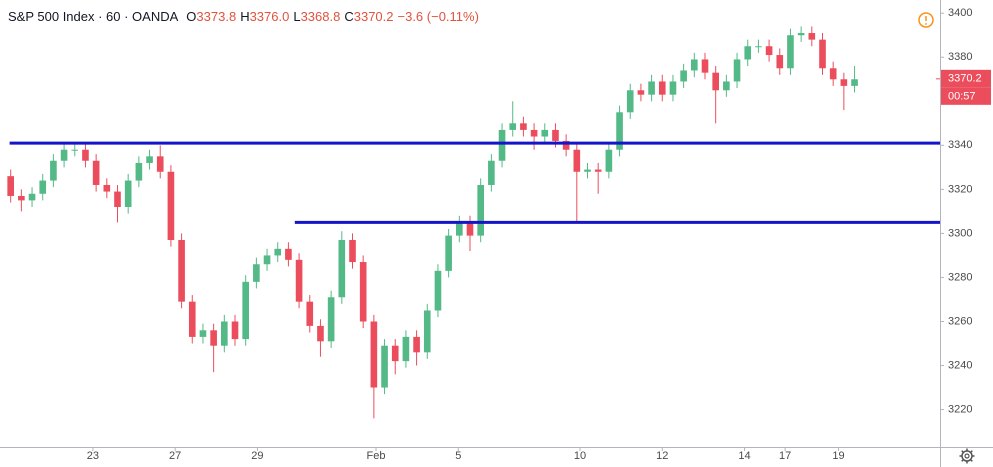 The image size is (993, 467). I want to click on ohlc-value: 3368.8, so click(321, 16).